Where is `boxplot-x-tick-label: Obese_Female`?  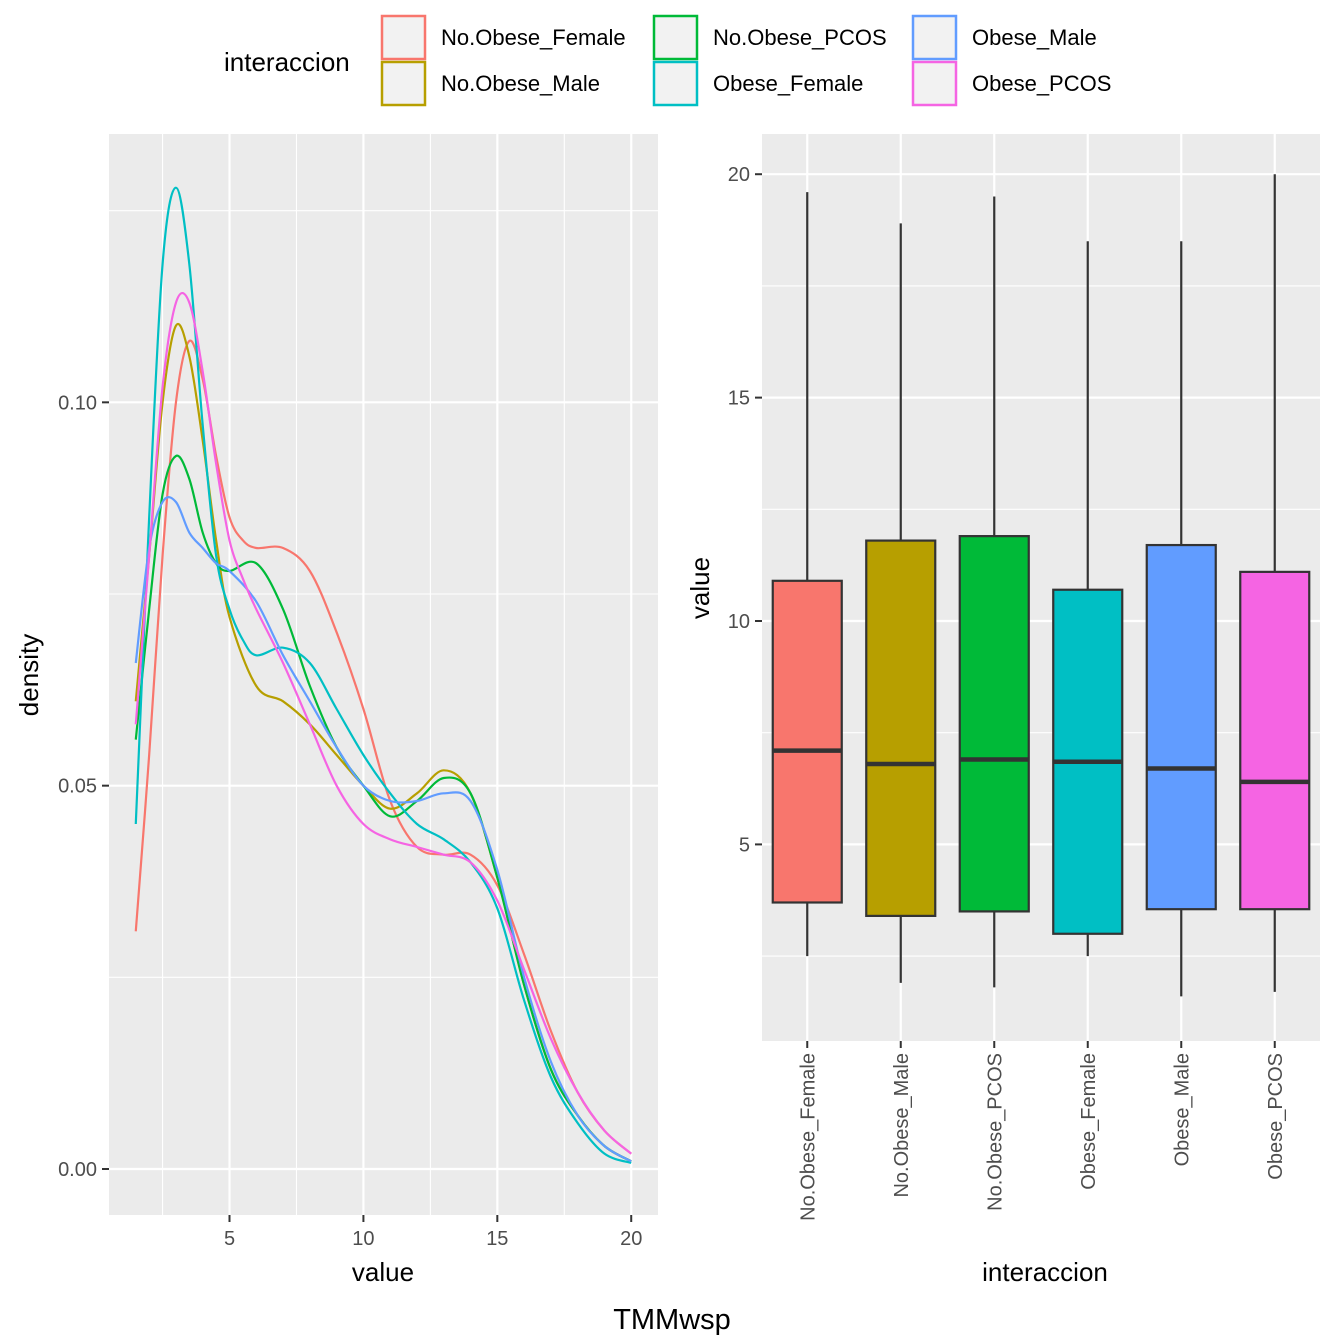 boxplot-x-tick-label: Obese_Female is located at coordinates (1089, 1121).